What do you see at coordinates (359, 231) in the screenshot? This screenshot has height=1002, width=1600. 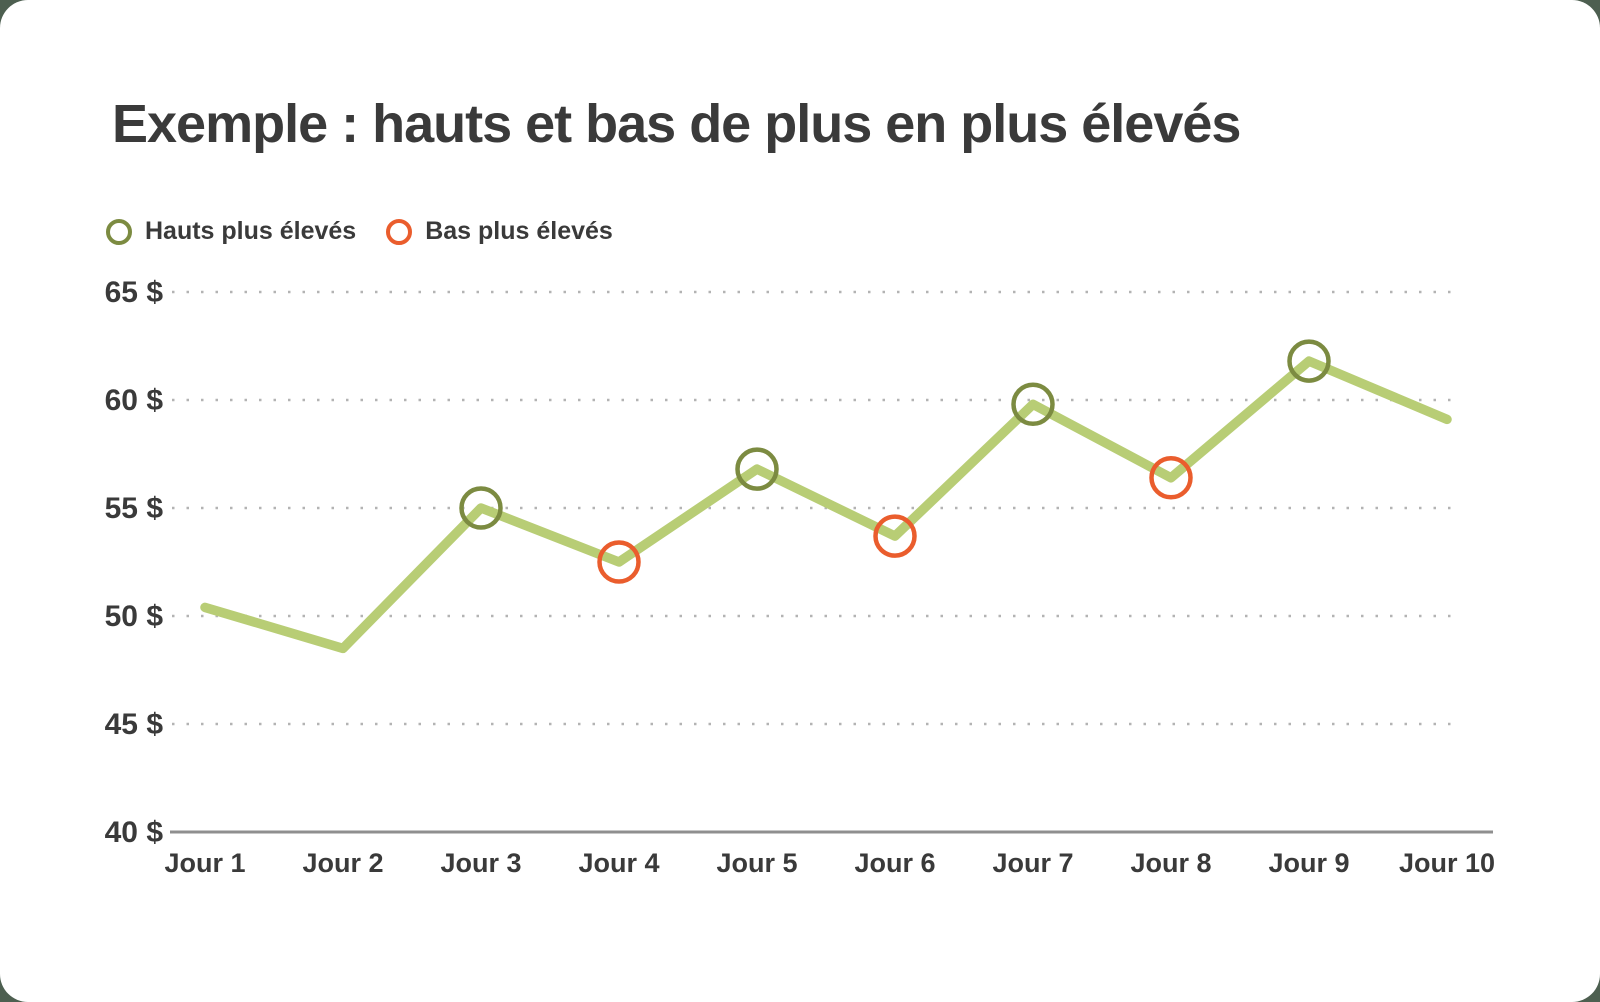 I see `legend: Hauts plus élevés Bas plus élevés` at bounding box center [359, 231].